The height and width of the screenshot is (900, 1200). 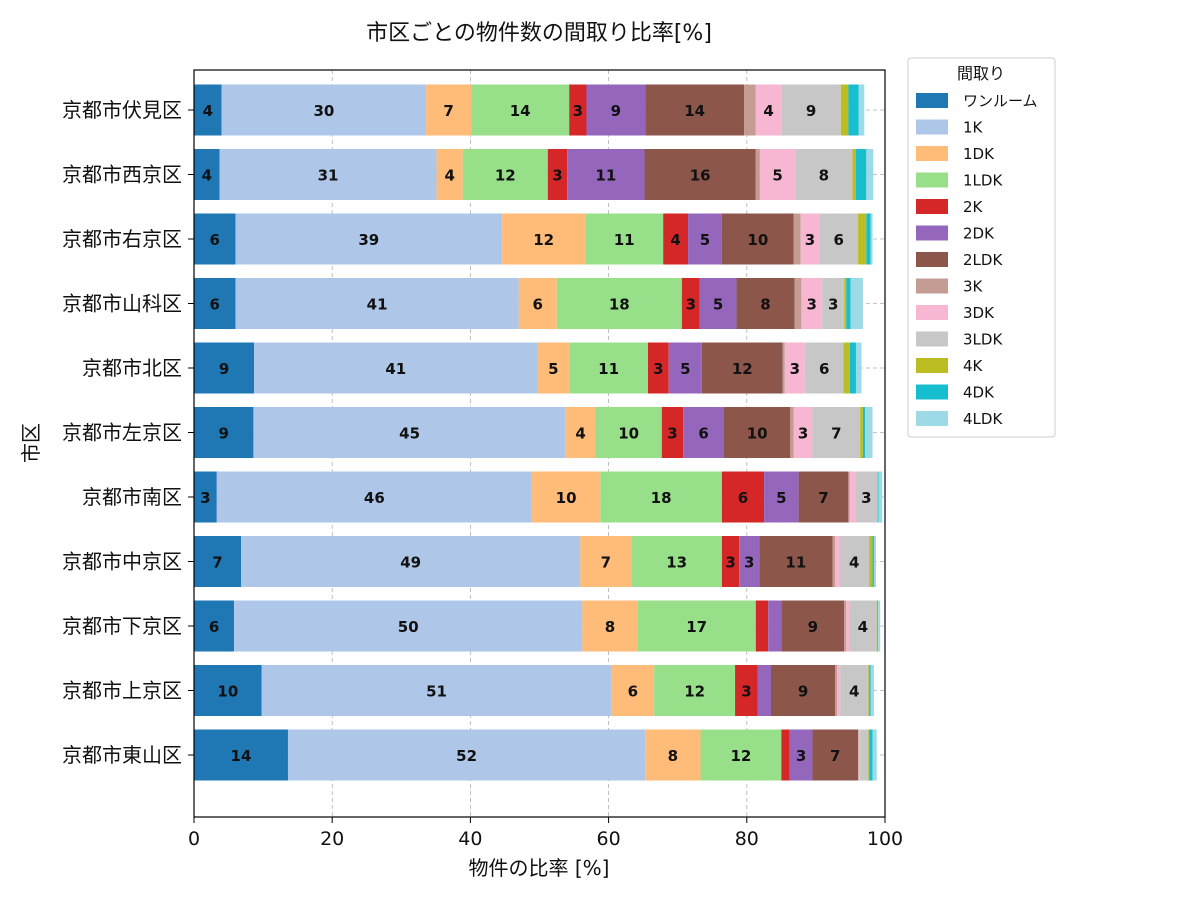 I want to click on bar-value-label: 41, so click(x=377, y=305).